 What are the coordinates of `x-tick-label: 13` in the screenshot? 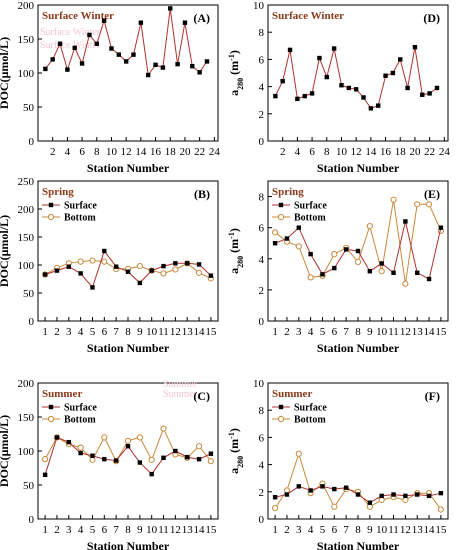 It's located at (418, 530).